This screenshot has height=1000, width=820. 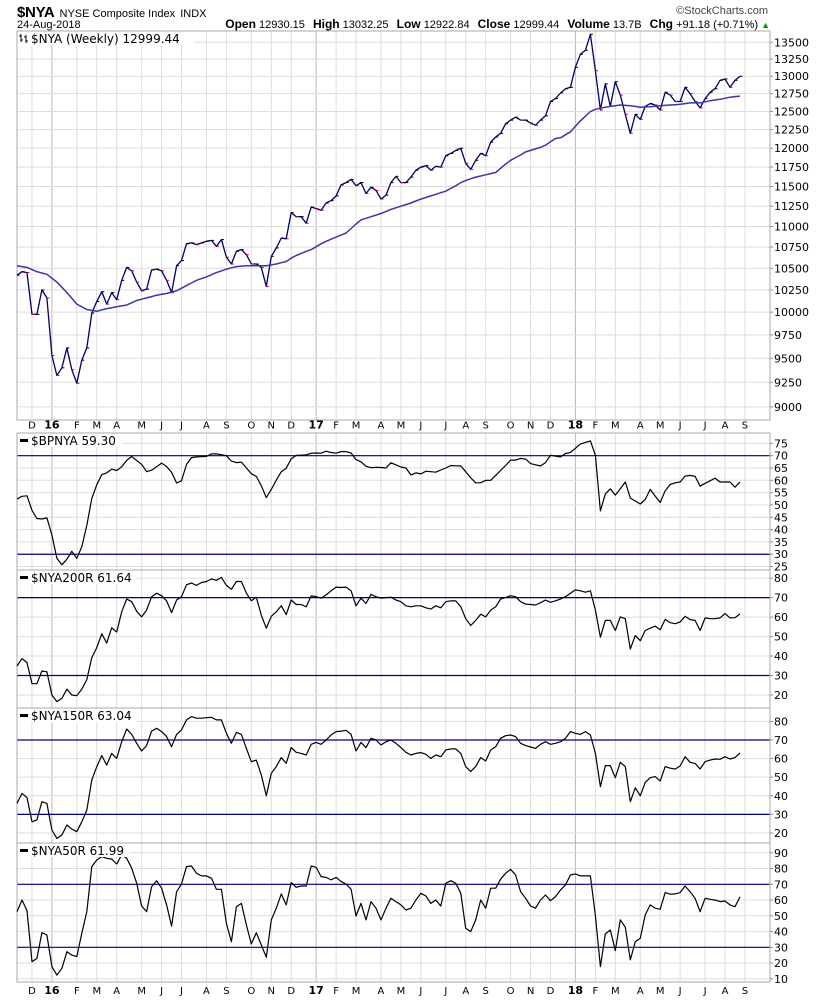 What do you see at coordinates (791, 312) in the screenshot?
I see `y-tick-label: 10000` at bounding box center [791, 312].